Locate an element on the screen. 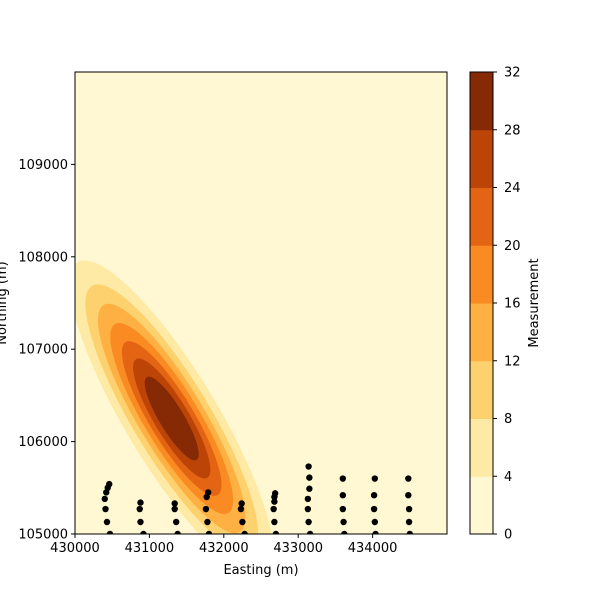 The image size is (600, 600). colorbar is located at coordinates (481, 303).